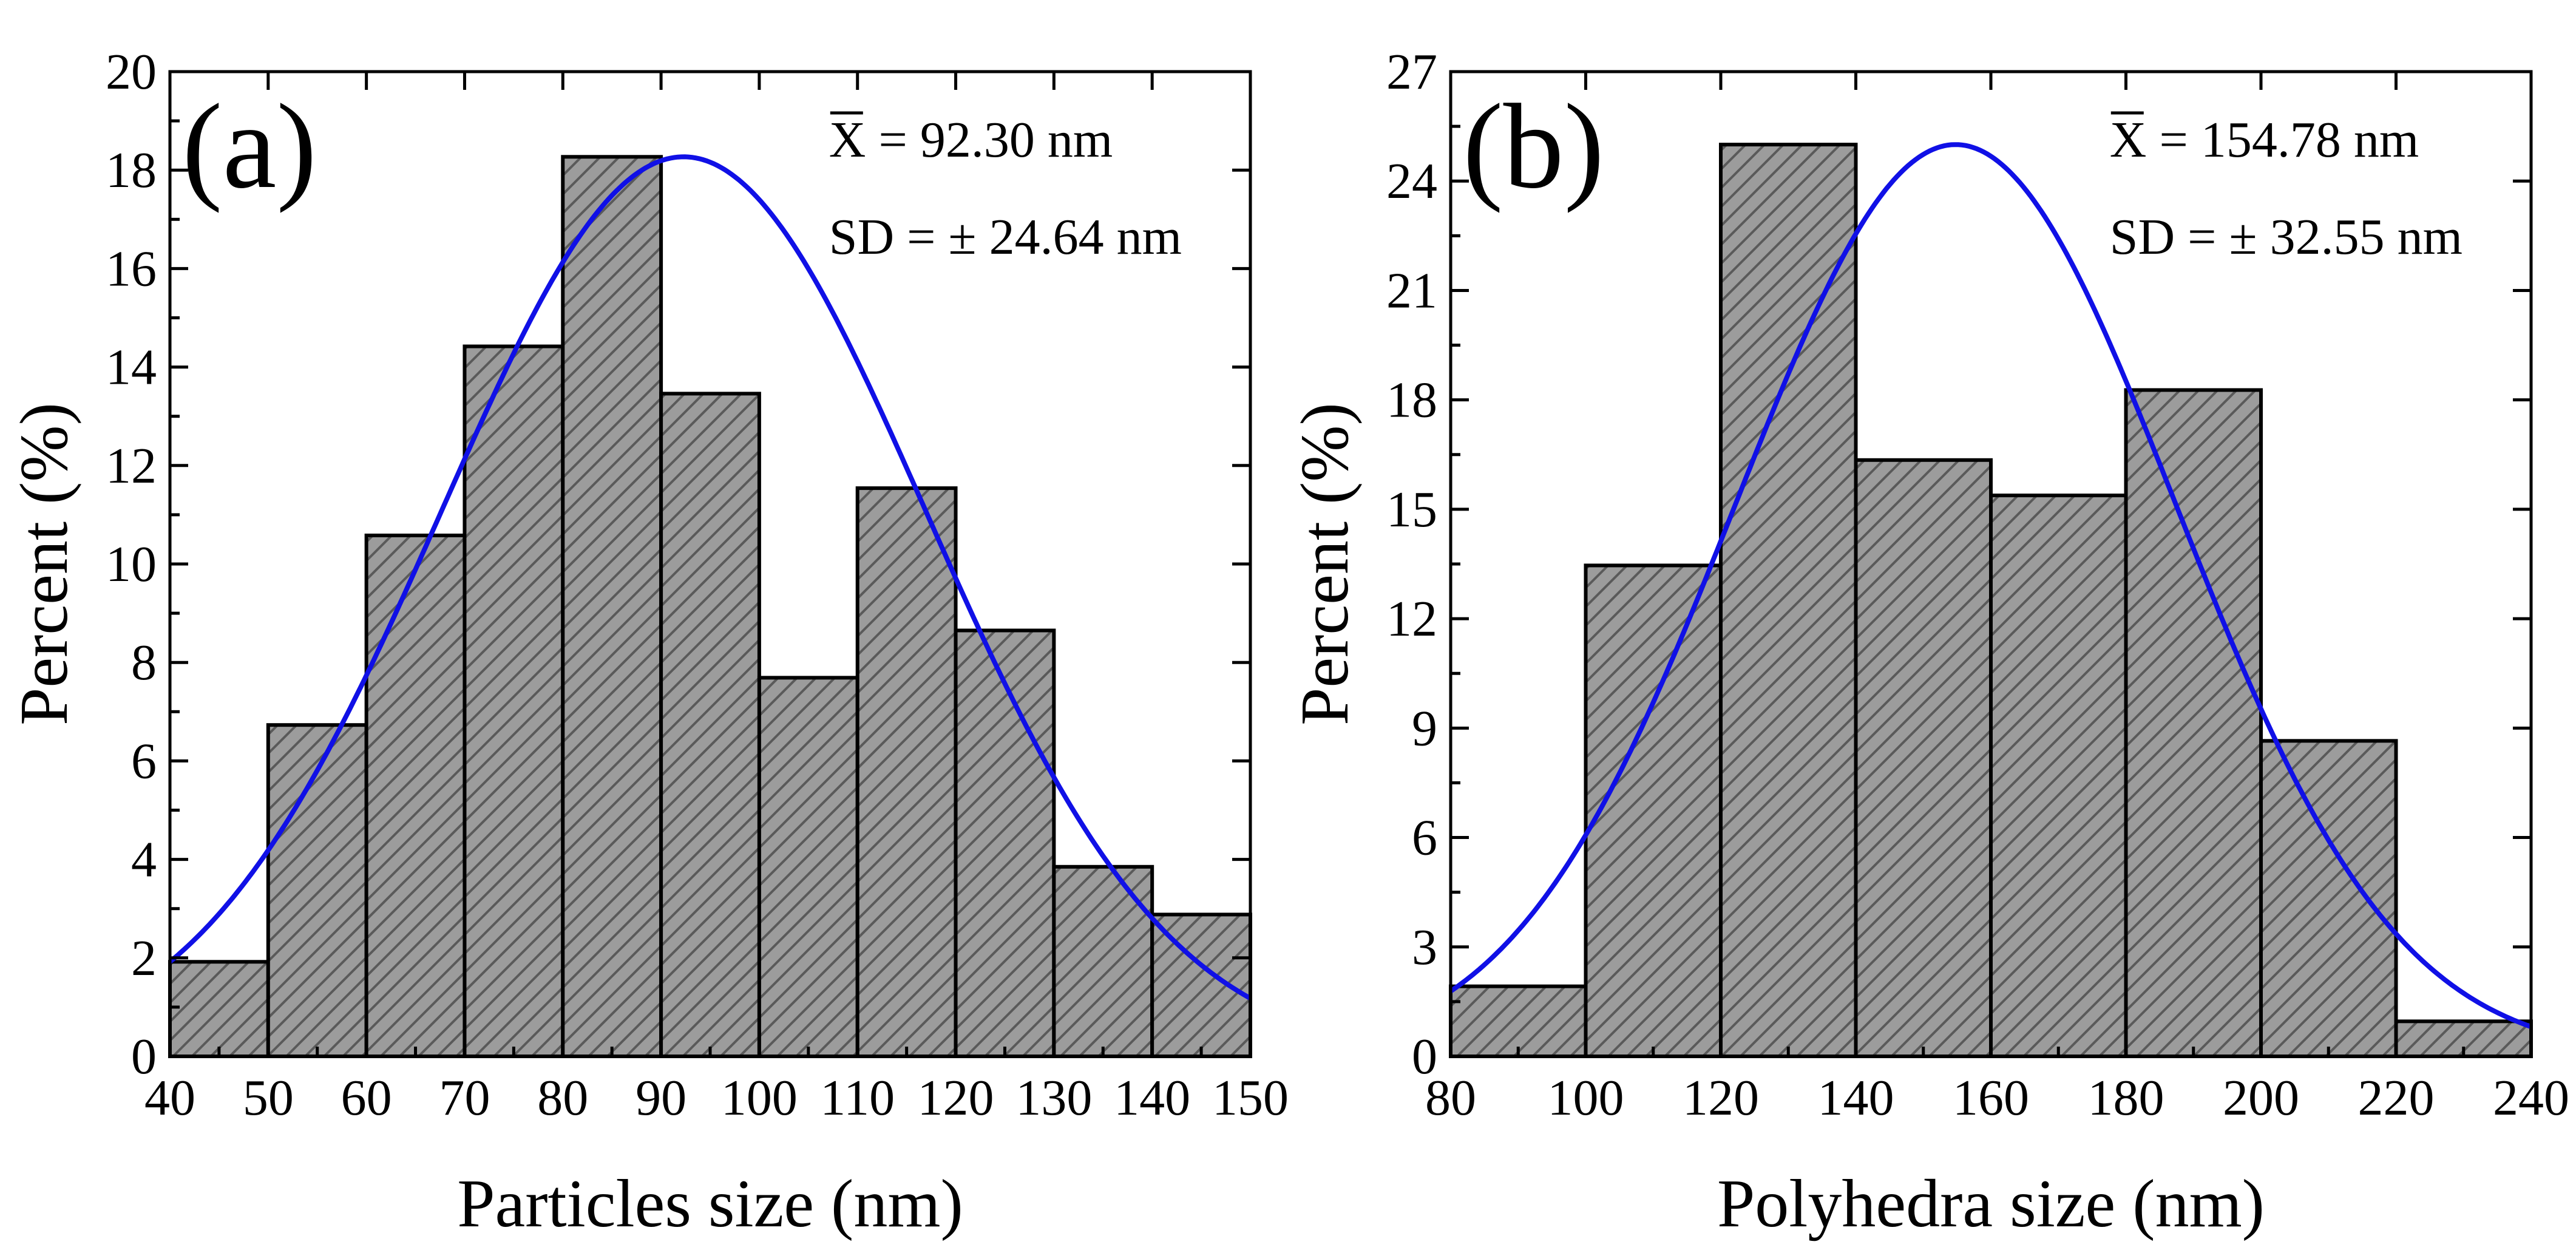 The height and width of the screenshot is (1250, 2576). What do you see at coordinates (1991, 1204) in the screenshot?
I see `x-axis-title-b: Polyhedra size (nm)` at bounding box center [1991, 1204].